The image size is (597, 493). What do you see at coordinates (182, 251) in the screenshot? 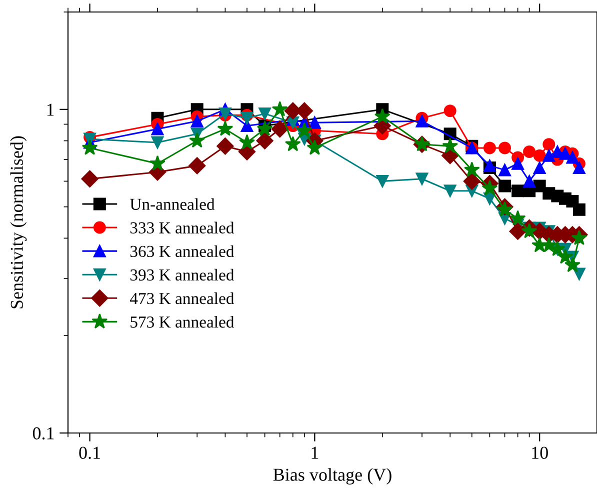
I see `legend-label: 363 K annealed` at bounding box center [182, 251].